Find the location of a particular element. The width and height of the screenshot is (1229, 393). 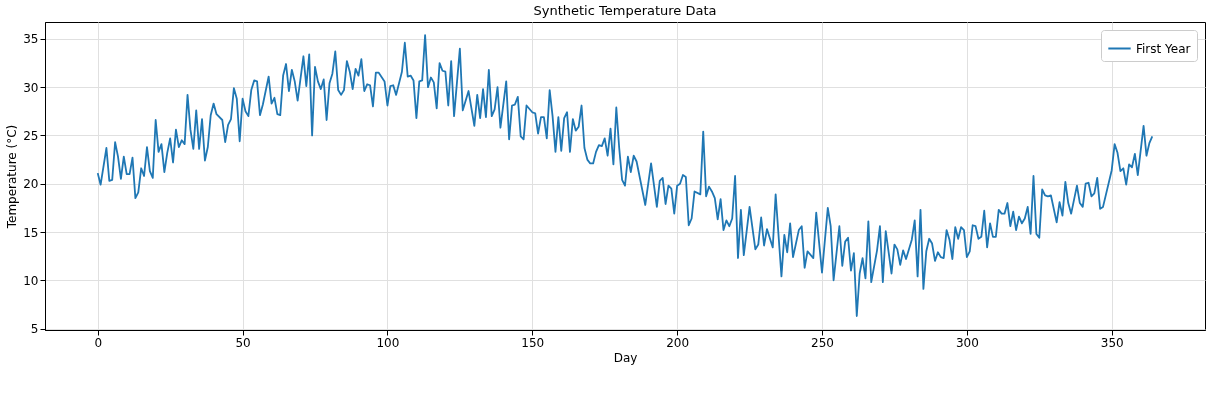

x-tick-label: 100 is located at coordinates (388, 342).